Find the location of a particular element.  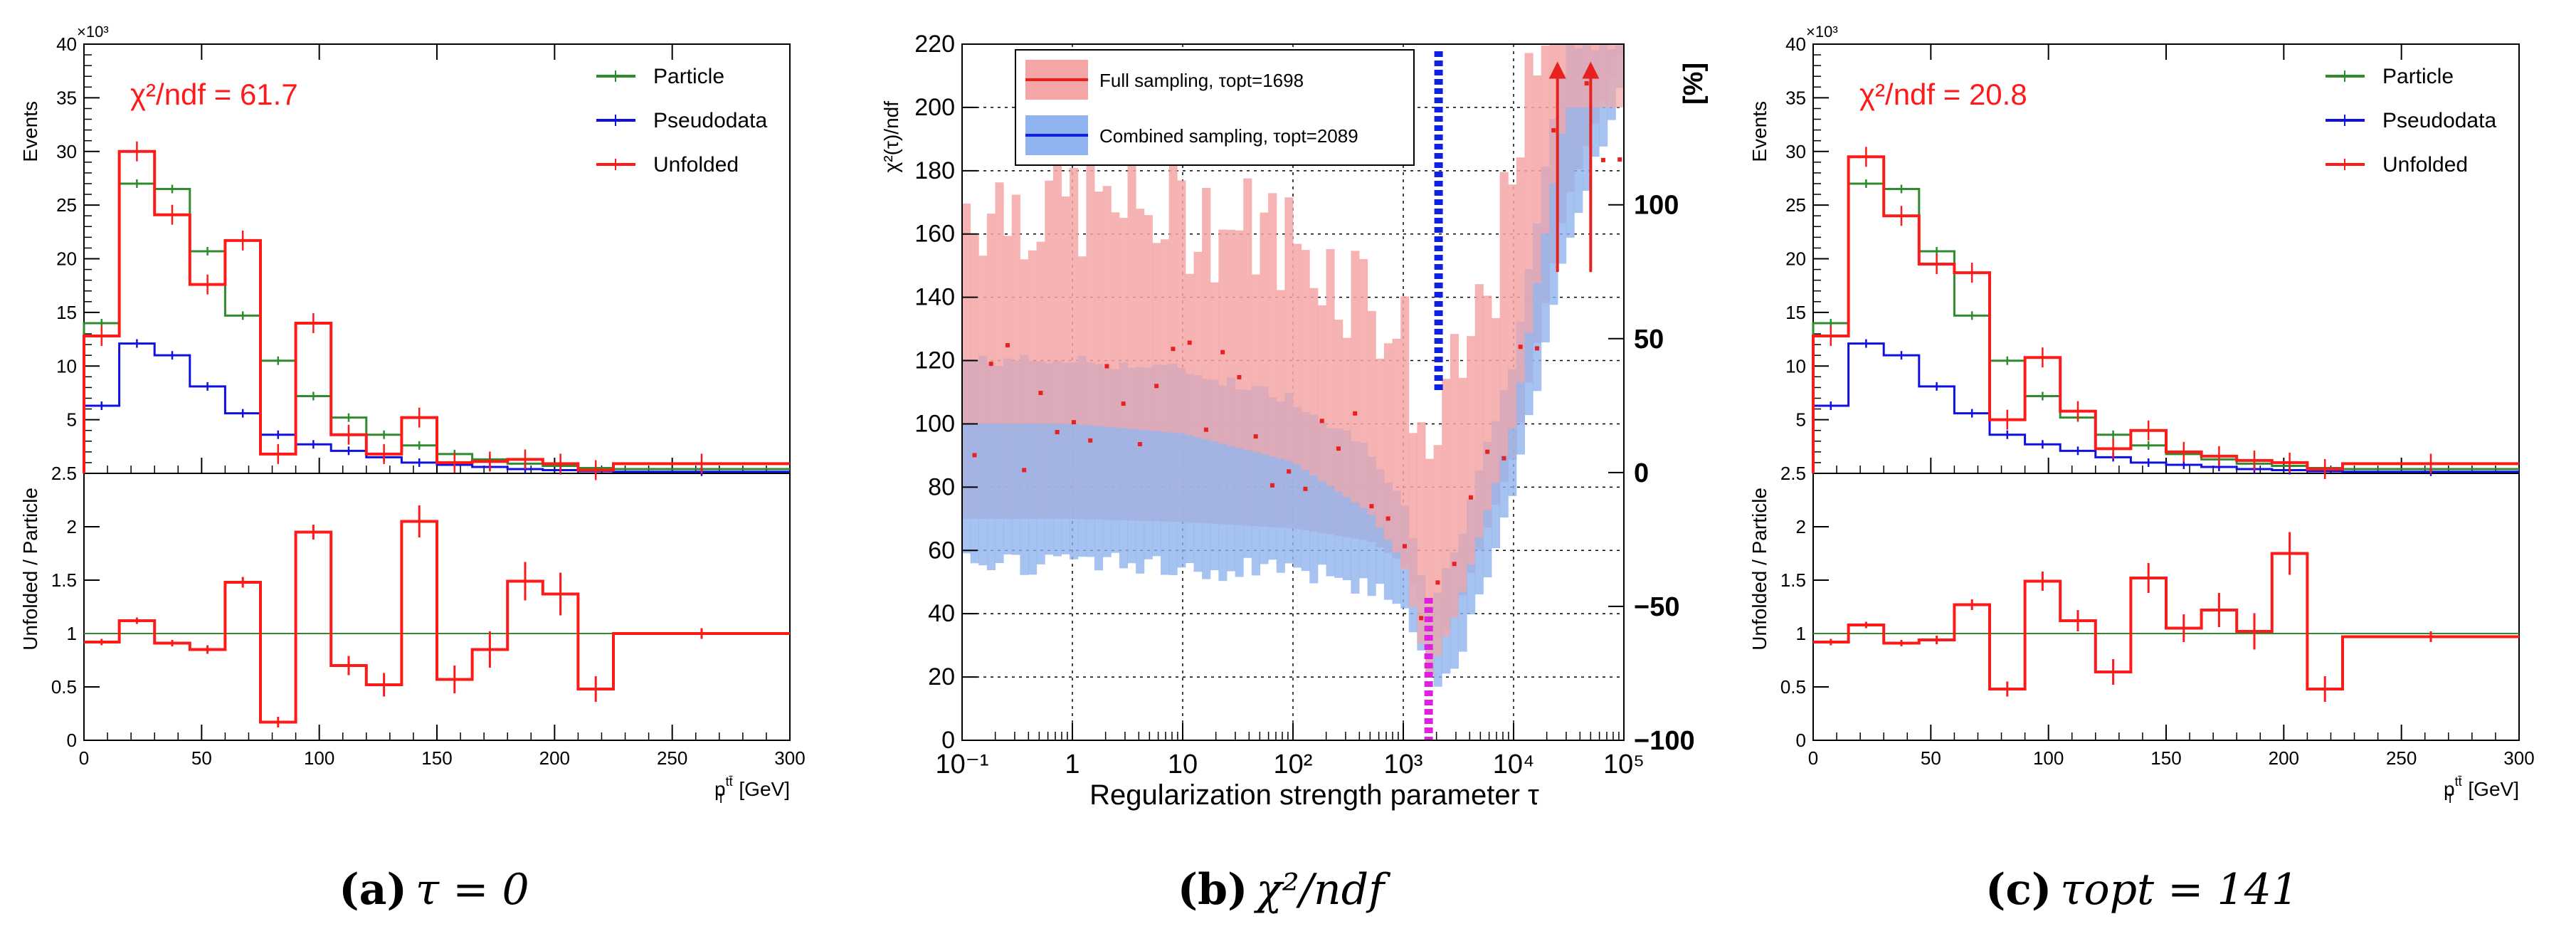

y-tick-label: 100 is located at coordinates (934, 423).